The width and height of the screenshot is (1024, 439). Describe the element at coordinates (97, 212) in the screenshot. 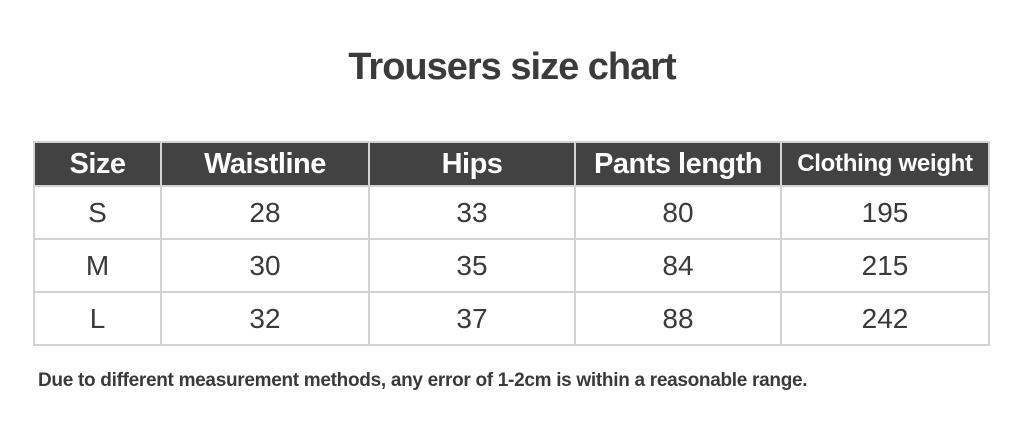

I see `cell-size: S` at that location.